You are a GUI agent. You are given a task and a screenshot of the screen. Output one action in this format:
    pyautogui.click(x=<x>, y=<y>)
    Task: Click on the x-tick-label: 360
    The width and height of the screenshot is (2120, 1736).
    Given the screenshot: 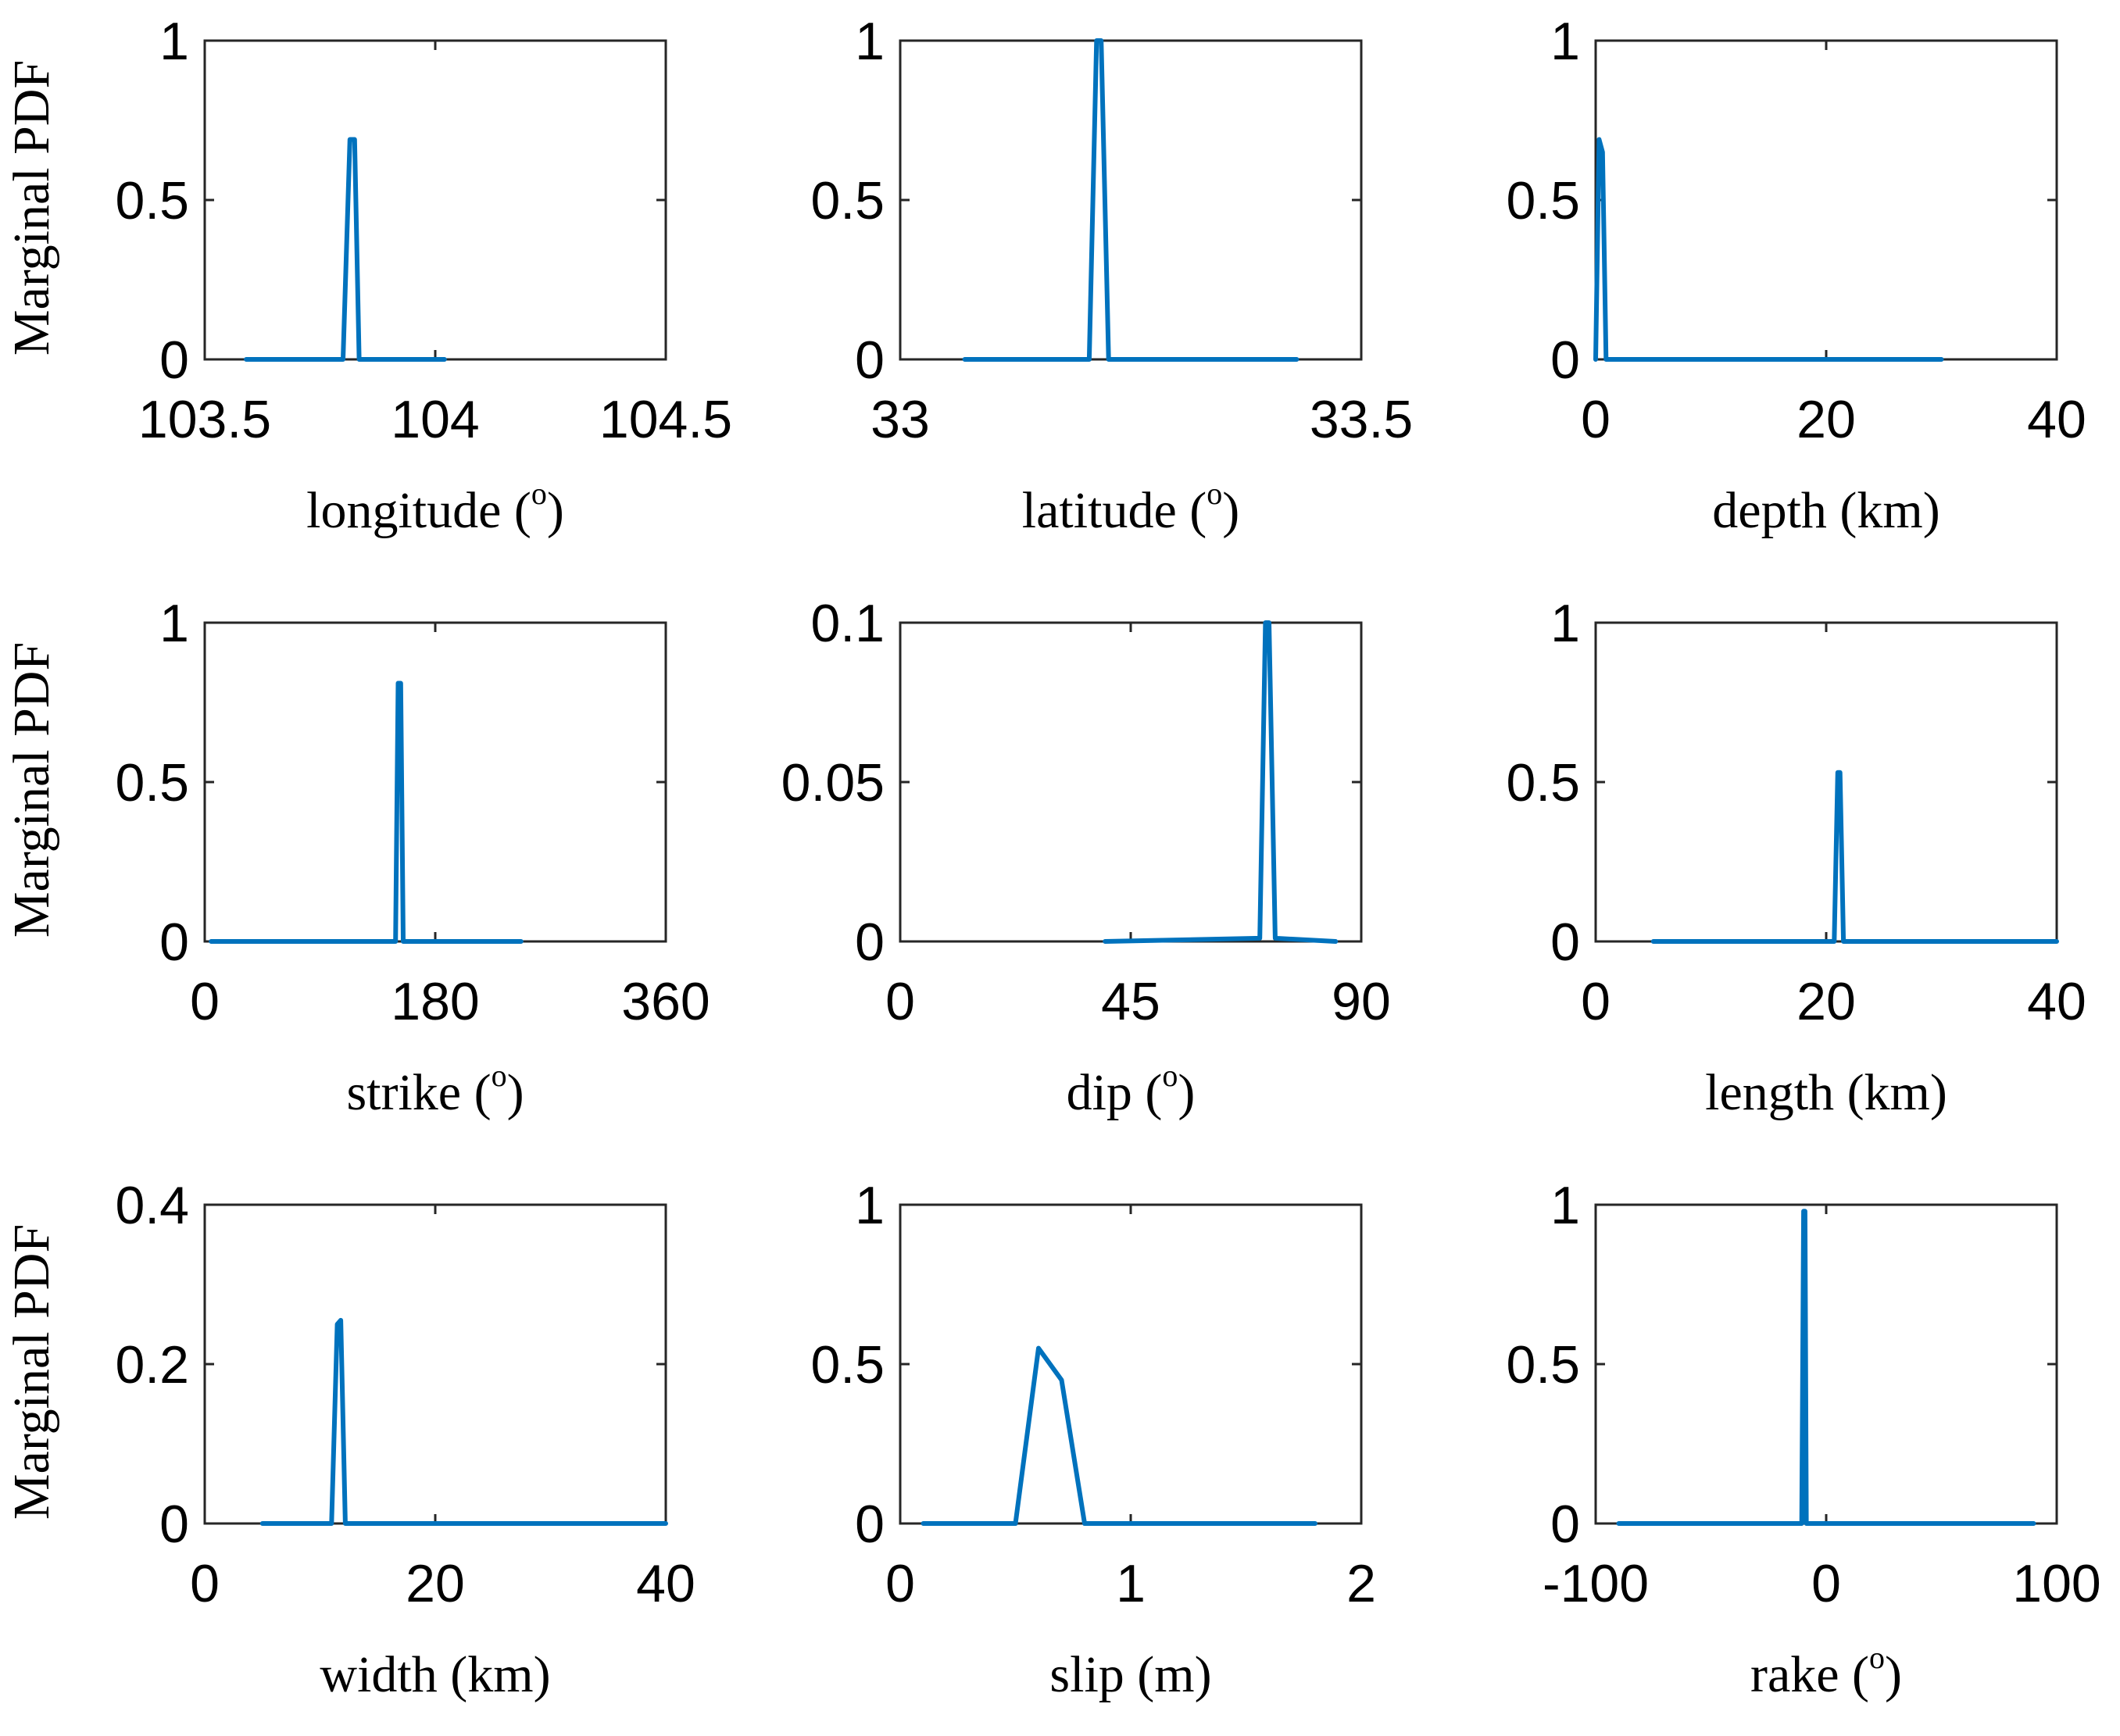 What is the action you would take?
    pyautogui.click(x=665, y=1001)
    